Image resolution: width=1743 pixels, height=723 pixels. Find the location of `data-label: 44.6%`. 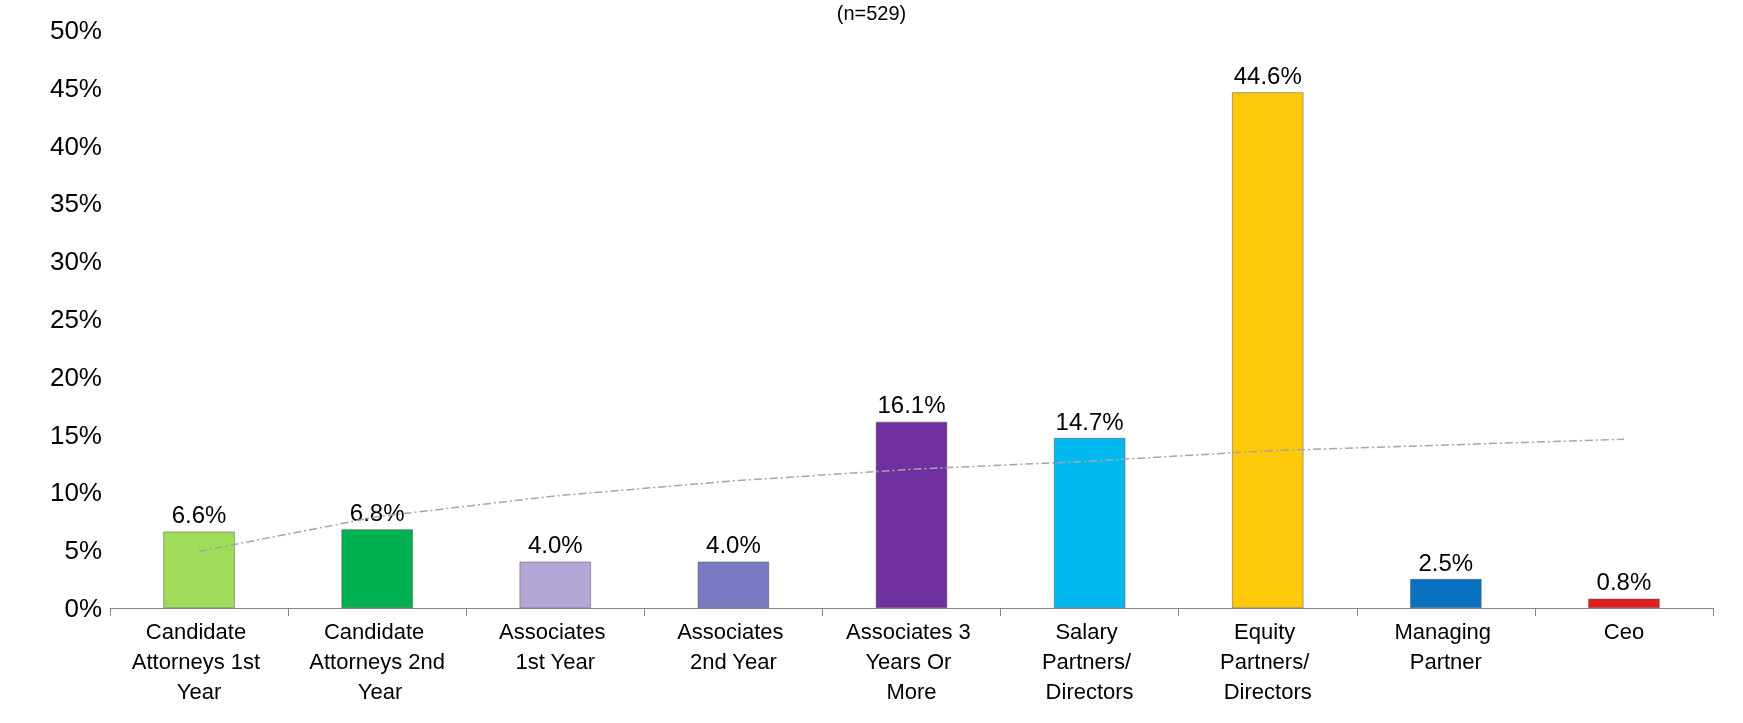

data-label: 44.6% is located at coordinates (1267, 75).